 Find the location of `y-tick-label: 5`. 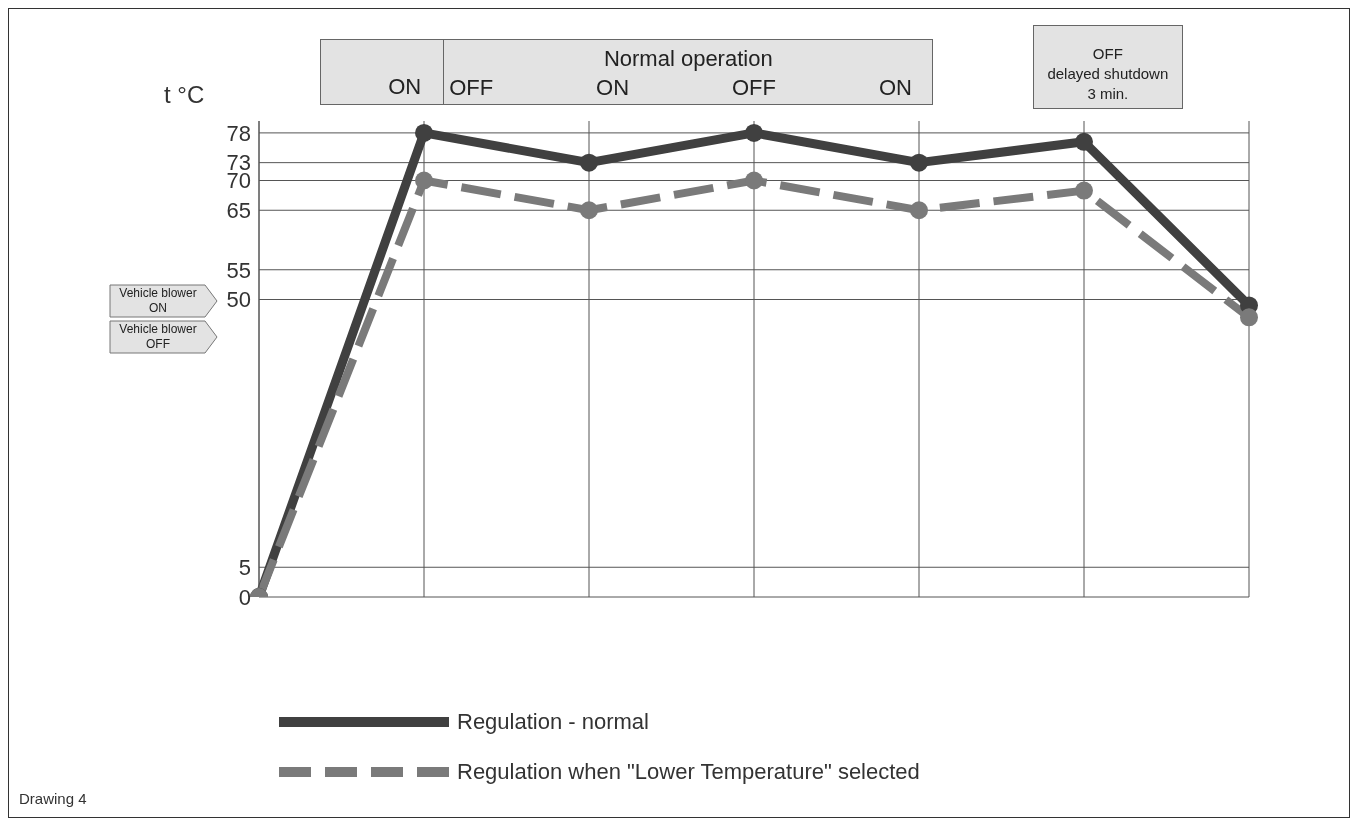

y-tick-label: 5 is located at coordinates (244, 568).